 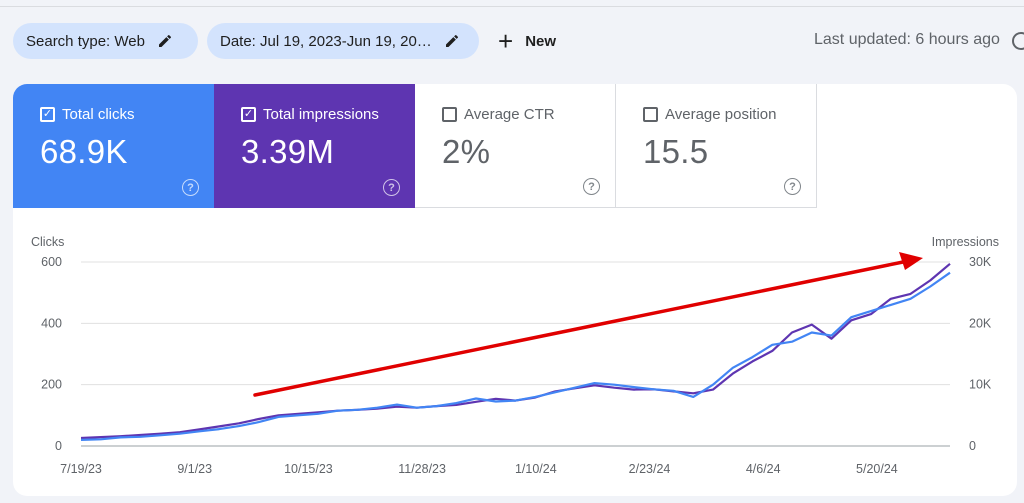 What do you see at coordinates (721, 114) in the screenshot?
I see `metric-label: Average position` at bounding box center [721, 114].